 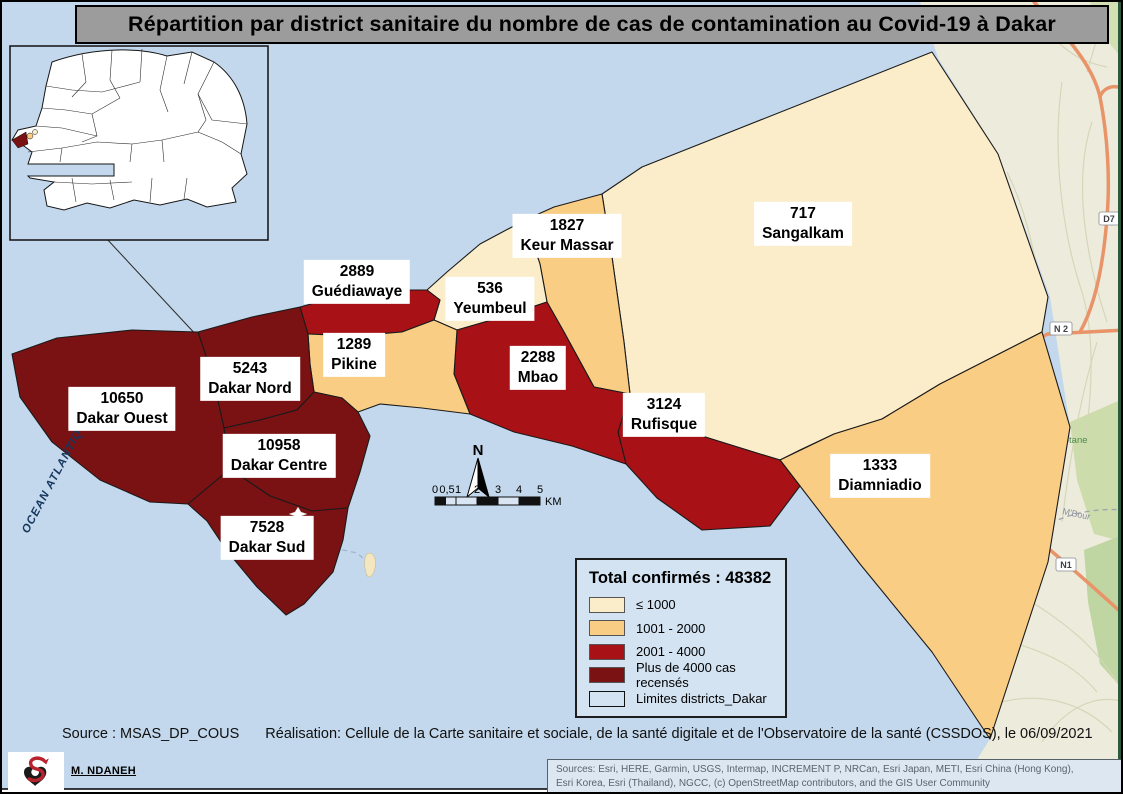 What do you see at coordinates (477, 490) in the screenshot?
I see `svg-text: 2` at bounding box center [477, 490].